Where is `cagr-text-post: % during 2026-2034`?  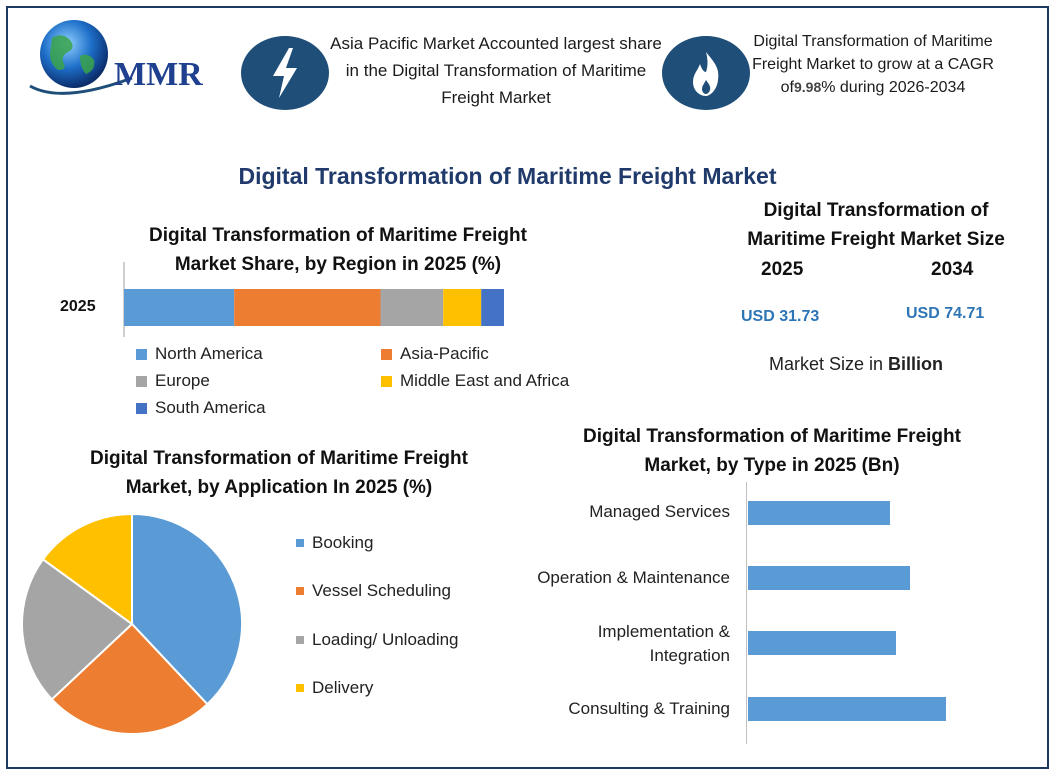 cagr-text-post: % during 2026-2034 is located at coordinates (893, 87).